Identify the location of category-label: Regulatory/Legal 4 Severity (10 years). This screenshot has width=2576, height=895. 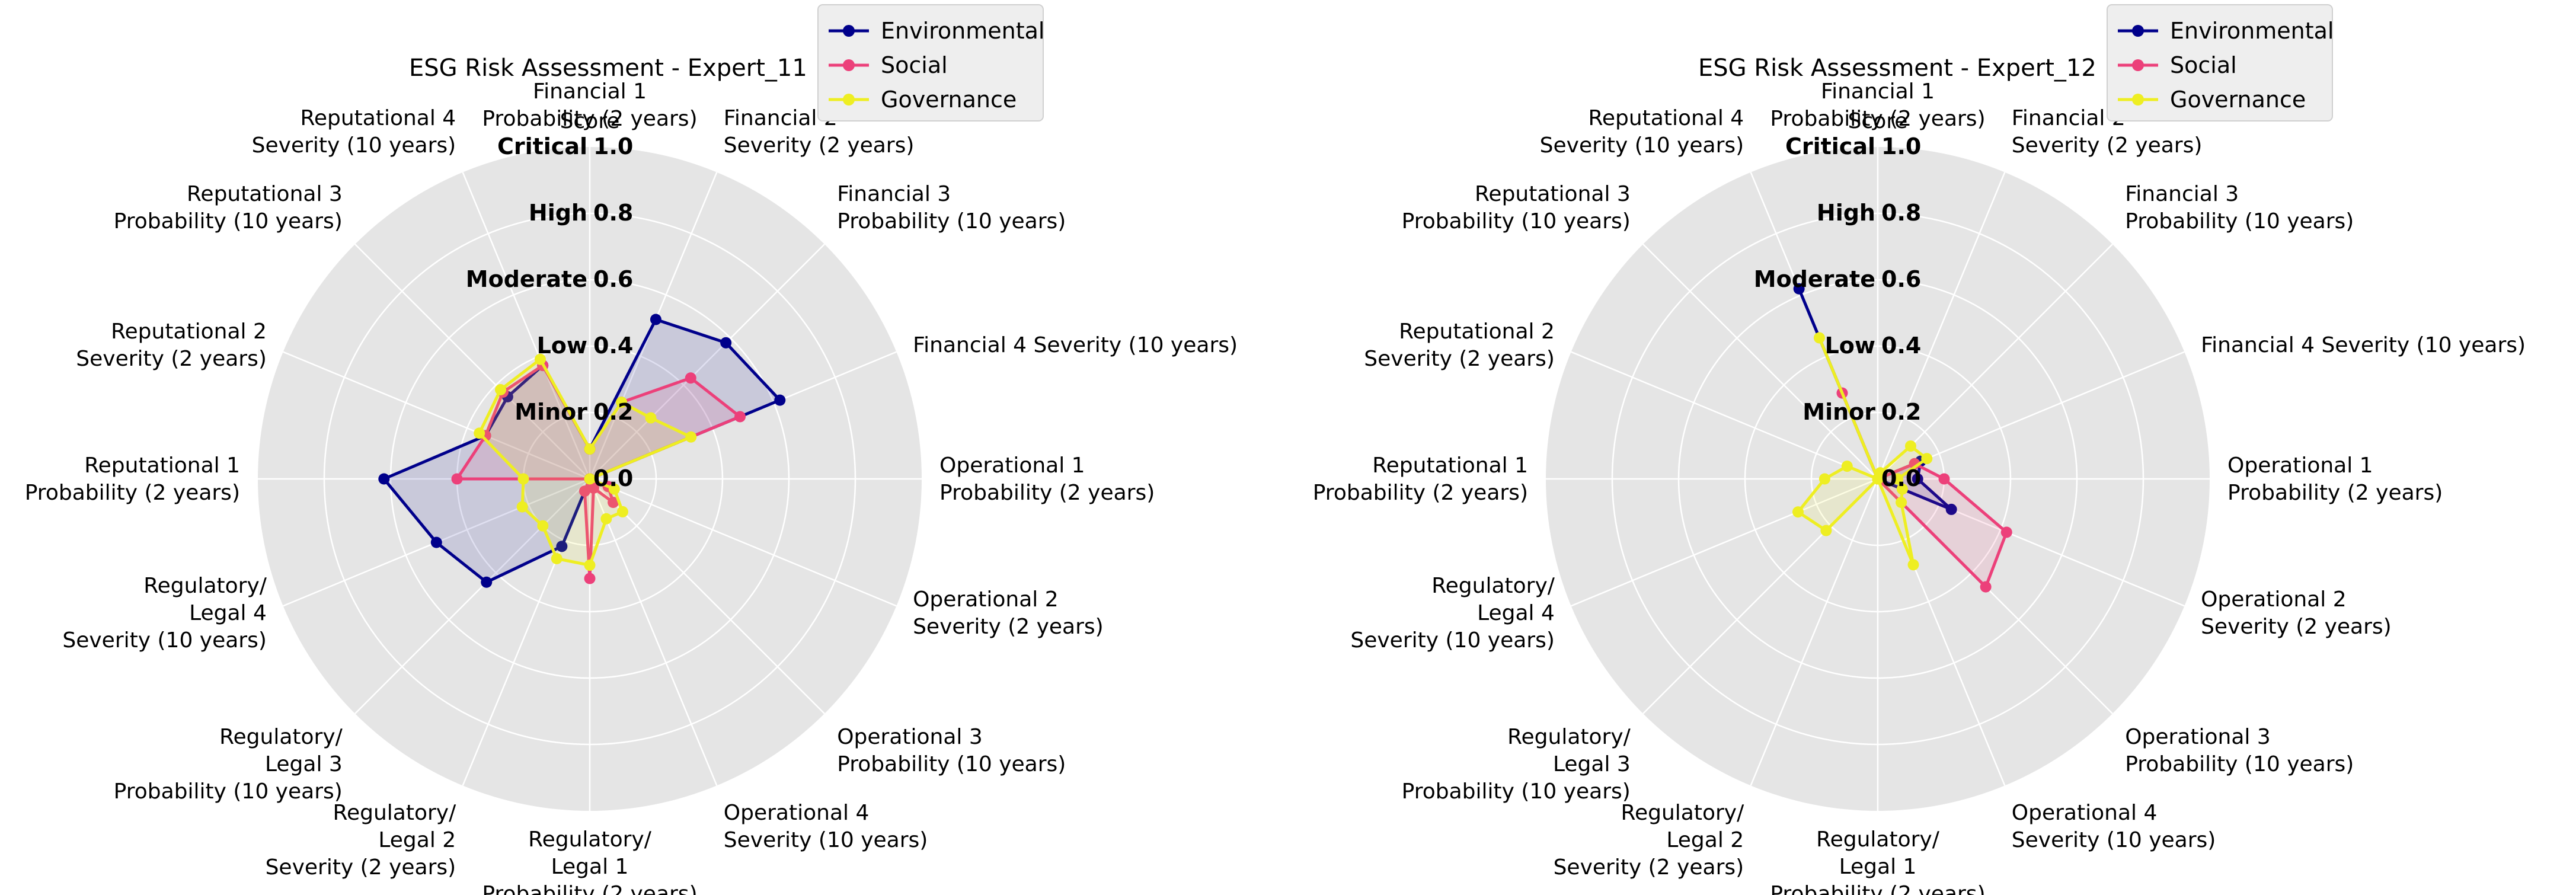
(164, 614).